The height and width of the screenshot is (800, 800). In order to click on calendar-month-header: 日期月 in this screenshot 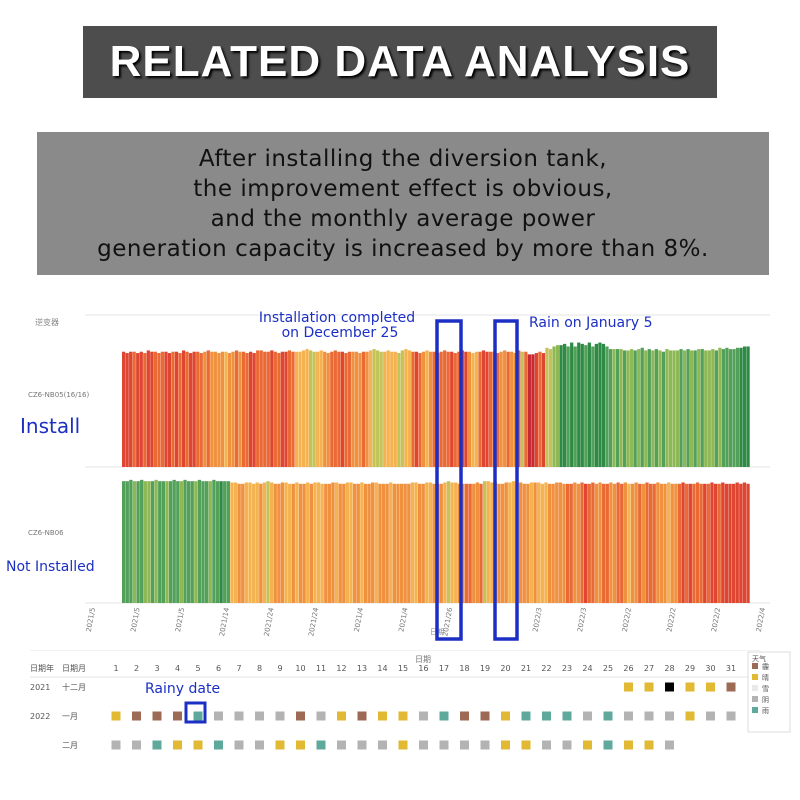, I will do `click(74, 668)`.